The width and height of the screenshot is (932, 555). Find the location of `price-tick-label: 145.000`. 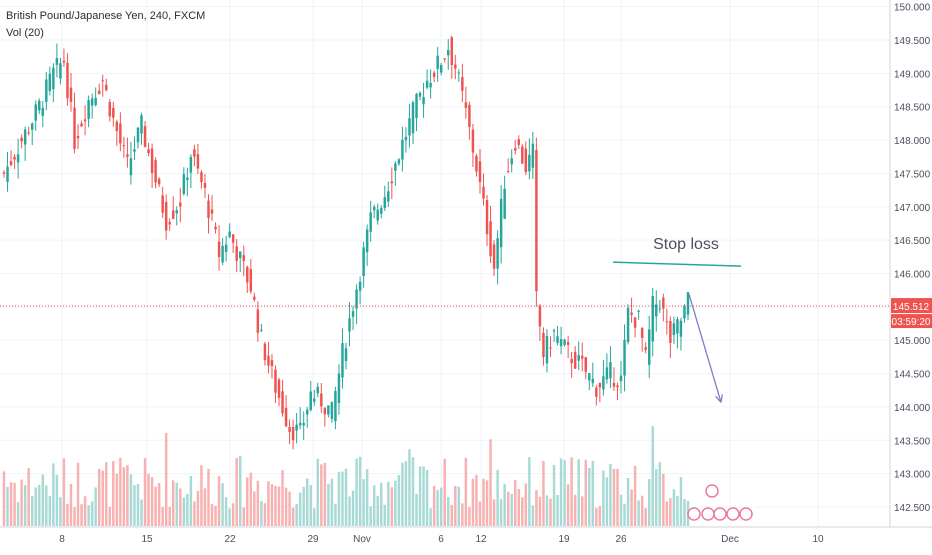

price-tick-label: 145.000 is located at coordinates (912, 341).